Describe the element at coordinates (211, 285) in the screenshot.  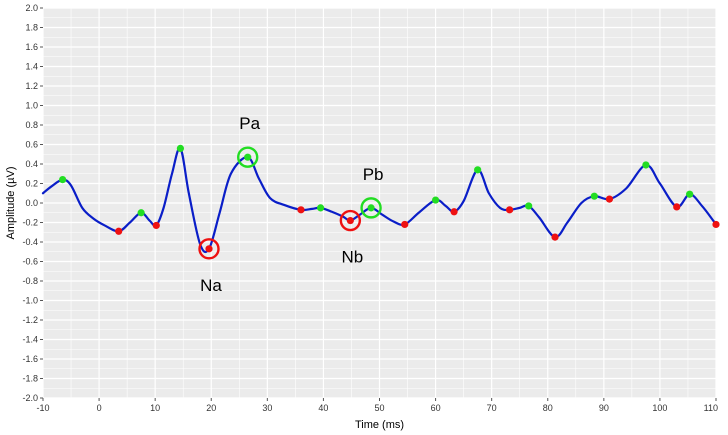
I see `annotation-label-na: Na` at that location.